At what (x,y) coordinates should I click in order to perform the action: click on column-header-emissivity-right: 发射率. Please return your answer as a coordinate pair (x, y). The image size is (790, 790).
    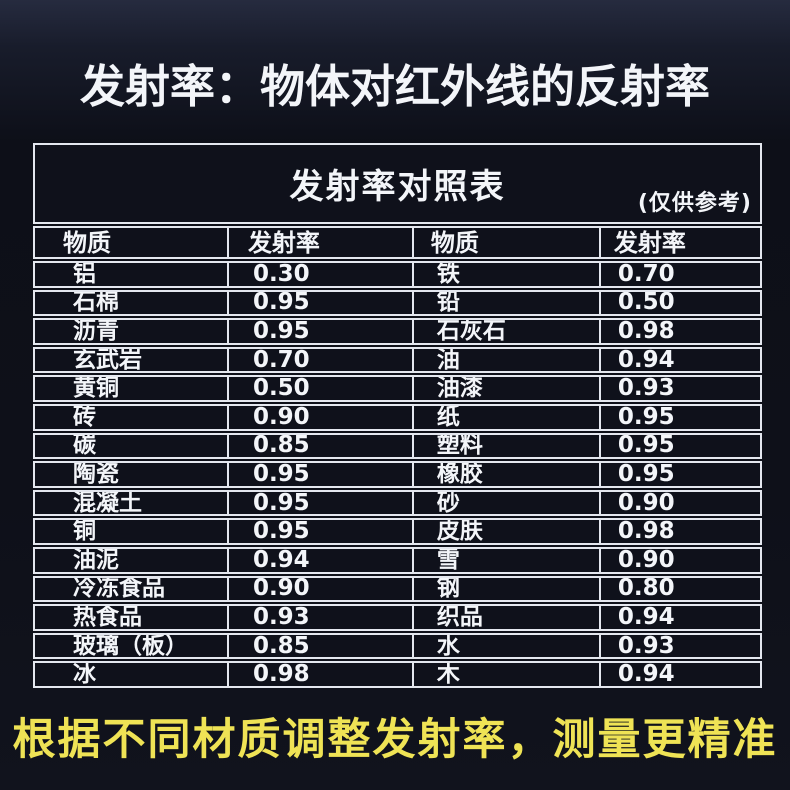
    Looking at the image, I should click on (679, 242).